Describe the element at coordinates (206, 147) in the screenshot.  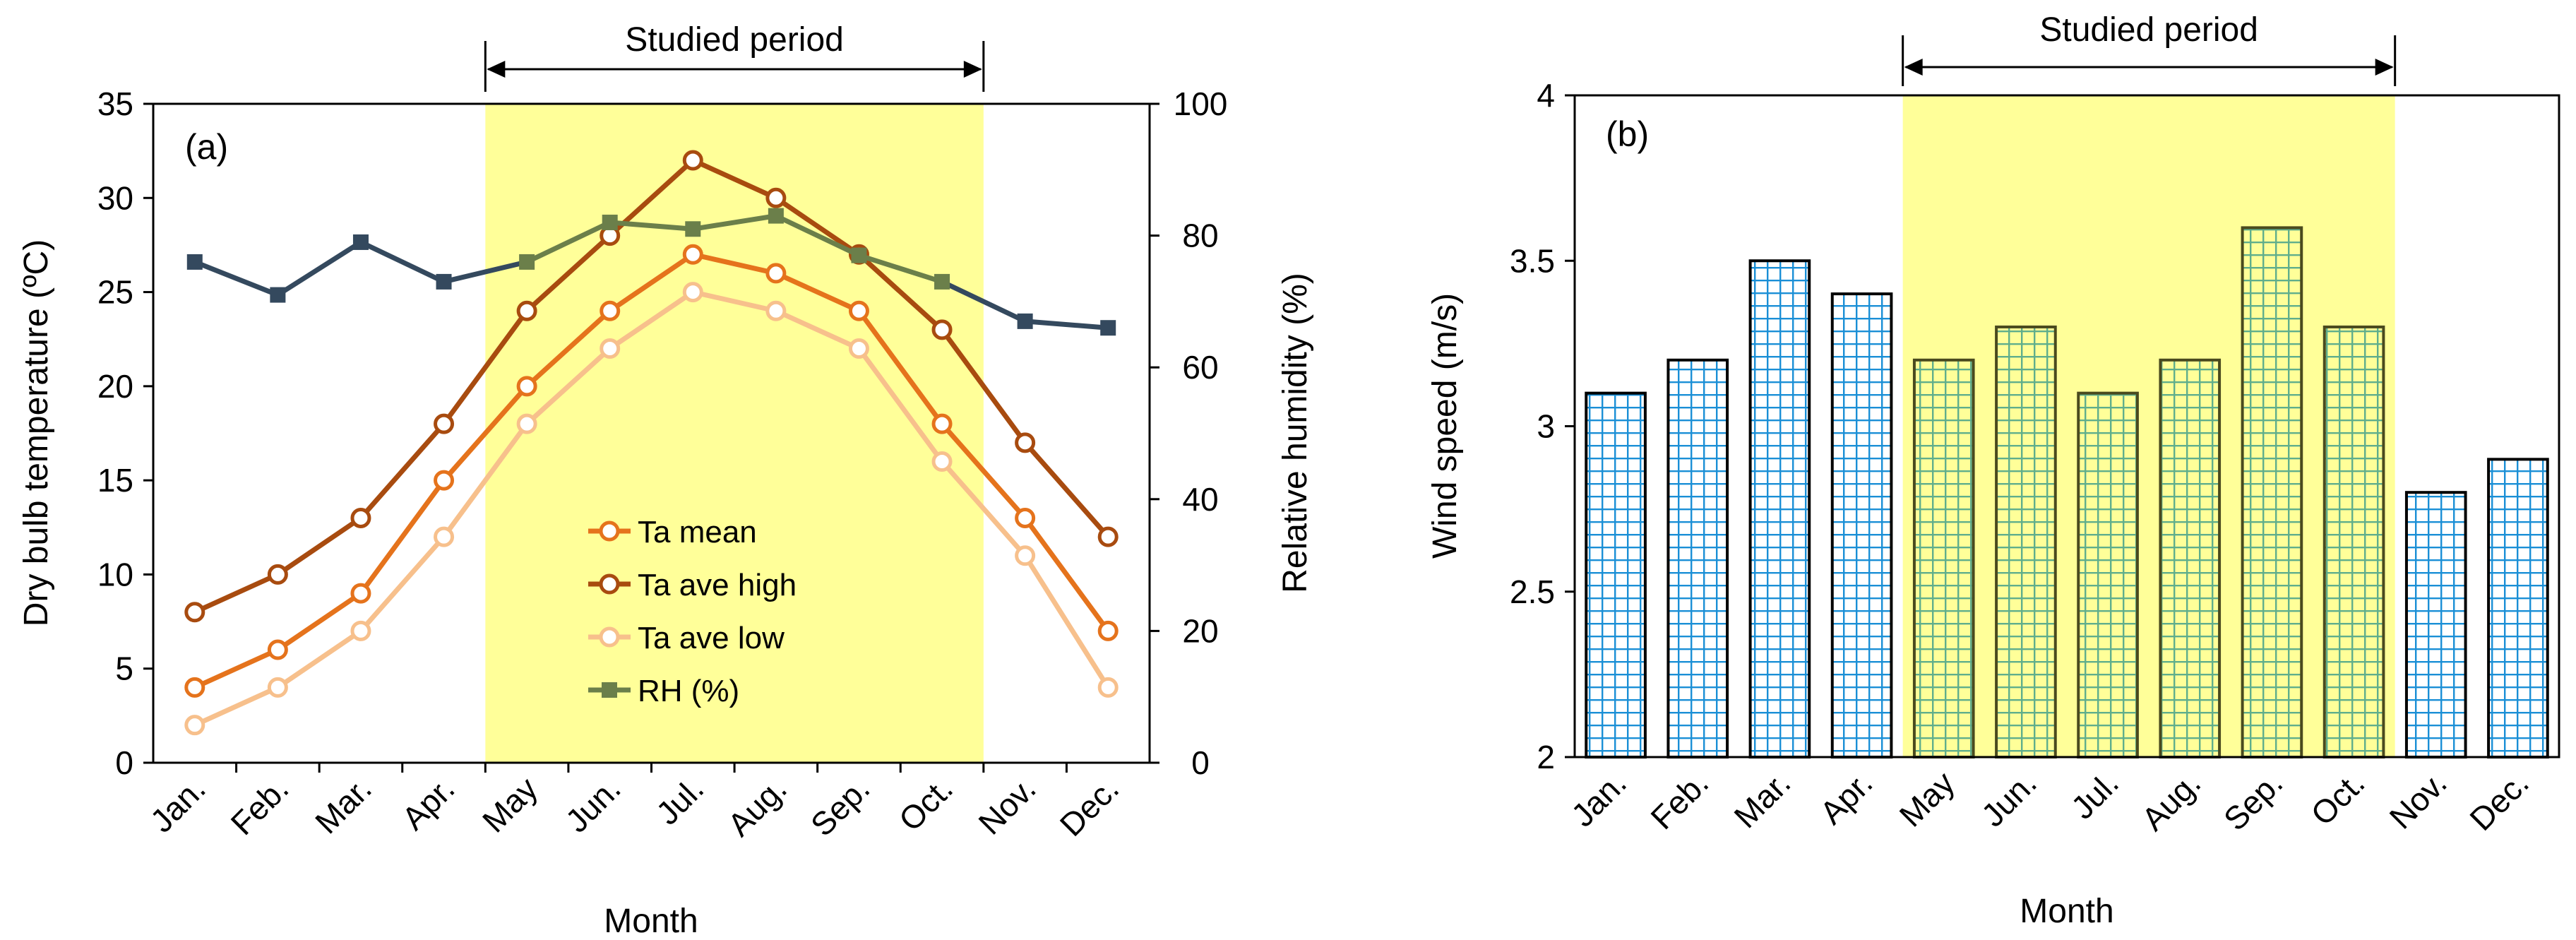
I see `panel-a-label: (a)` at that location.